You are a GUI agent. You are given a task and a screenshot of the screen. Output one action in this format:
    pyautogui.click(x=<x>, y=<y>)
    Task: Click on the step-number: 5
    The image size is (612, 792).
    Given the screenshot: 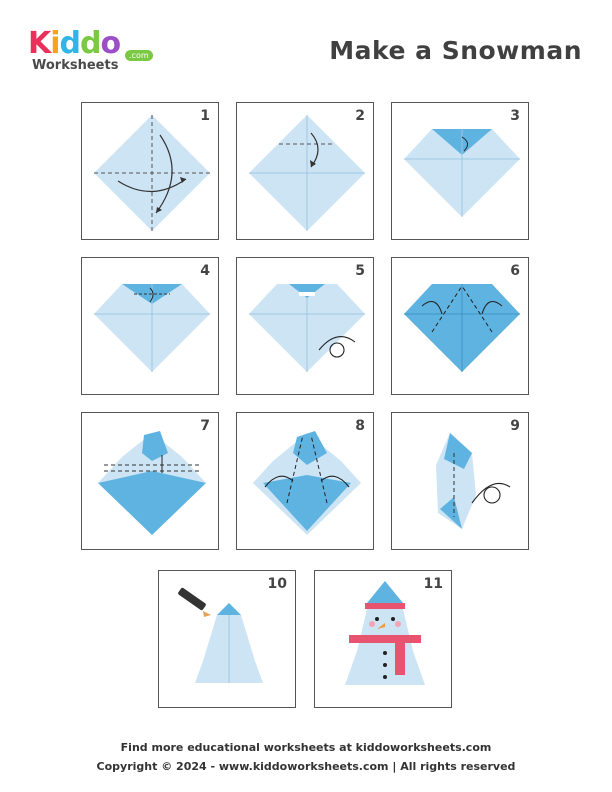 What is the action you would take?
    pyautogui.click(x=360, y=271)
    